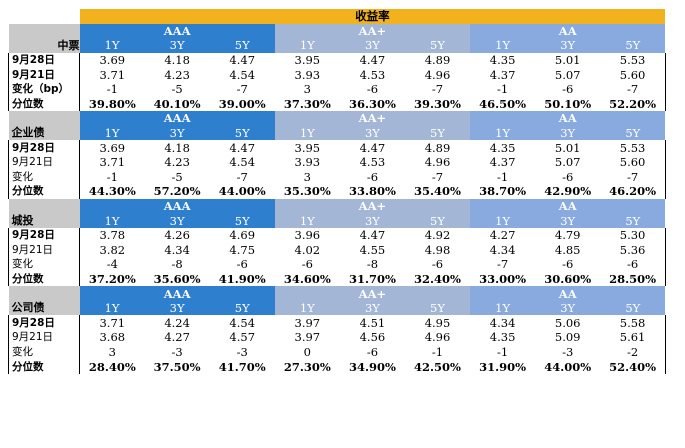 The image size is (685, 448). Describe the element at coordinates (437, 74) in the screenshot. I see `value-cell: 4.96` at that location.